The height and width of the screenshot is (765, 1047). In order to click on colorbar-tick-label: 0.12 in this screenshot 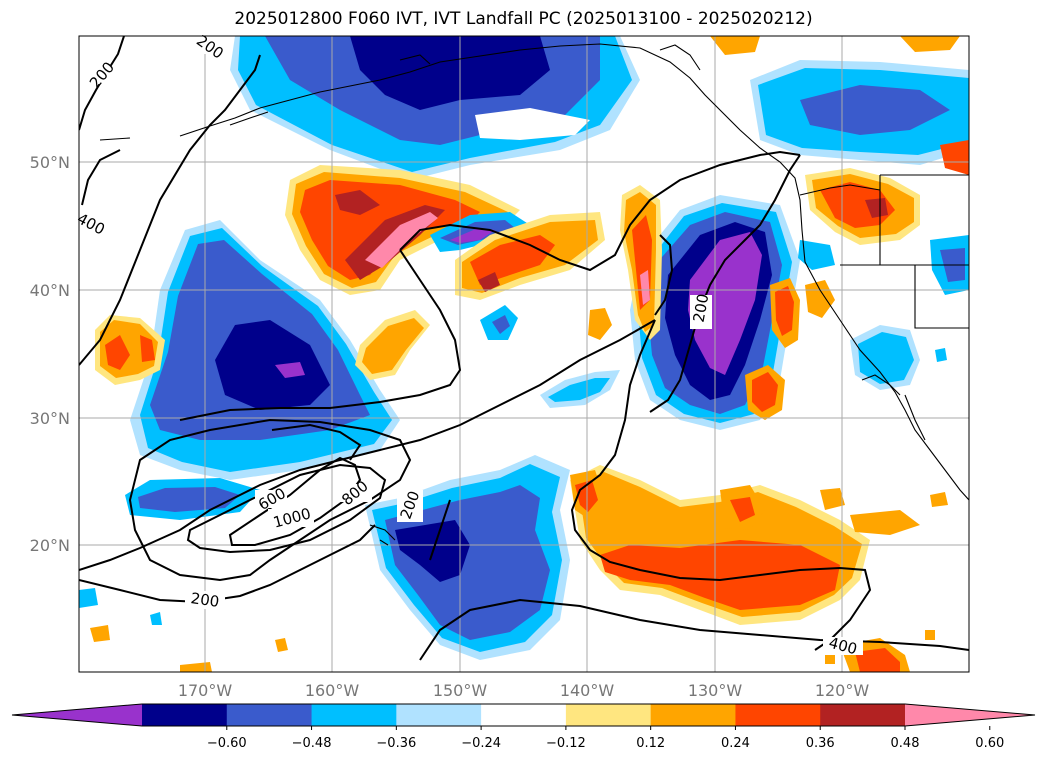, I will do `click(650, 743)`.